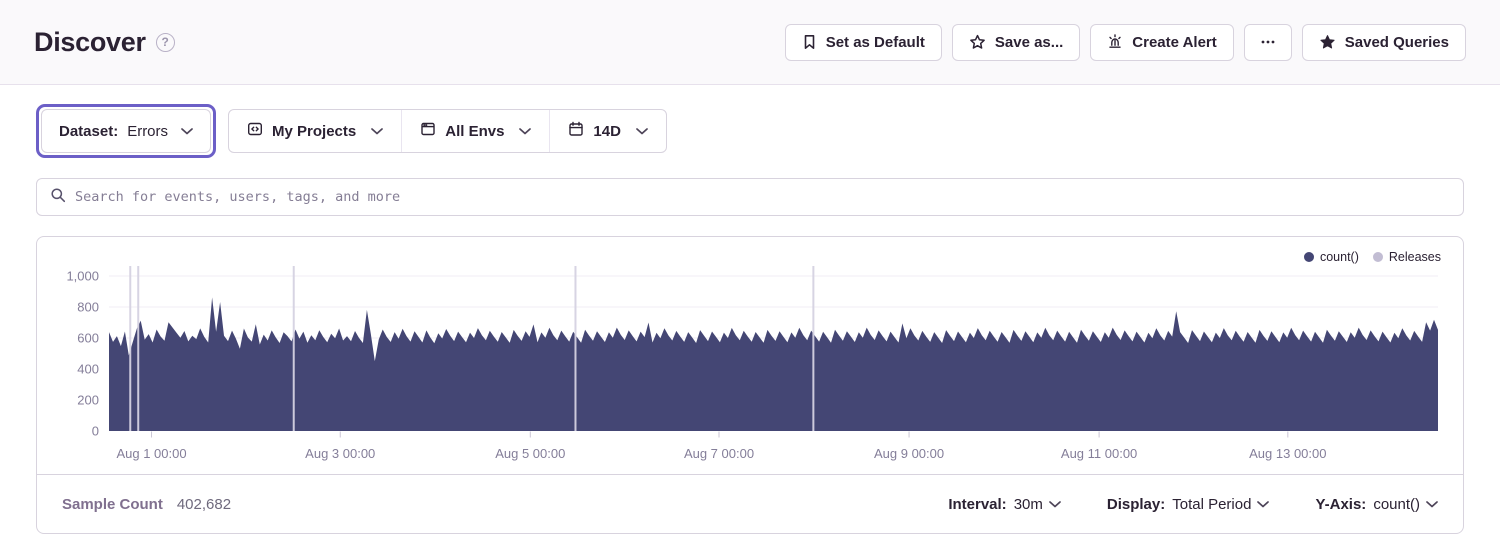 The height and width of the screenshot is (555, 1500). I want to click on svg-text: 1,000, so click(82, 276).